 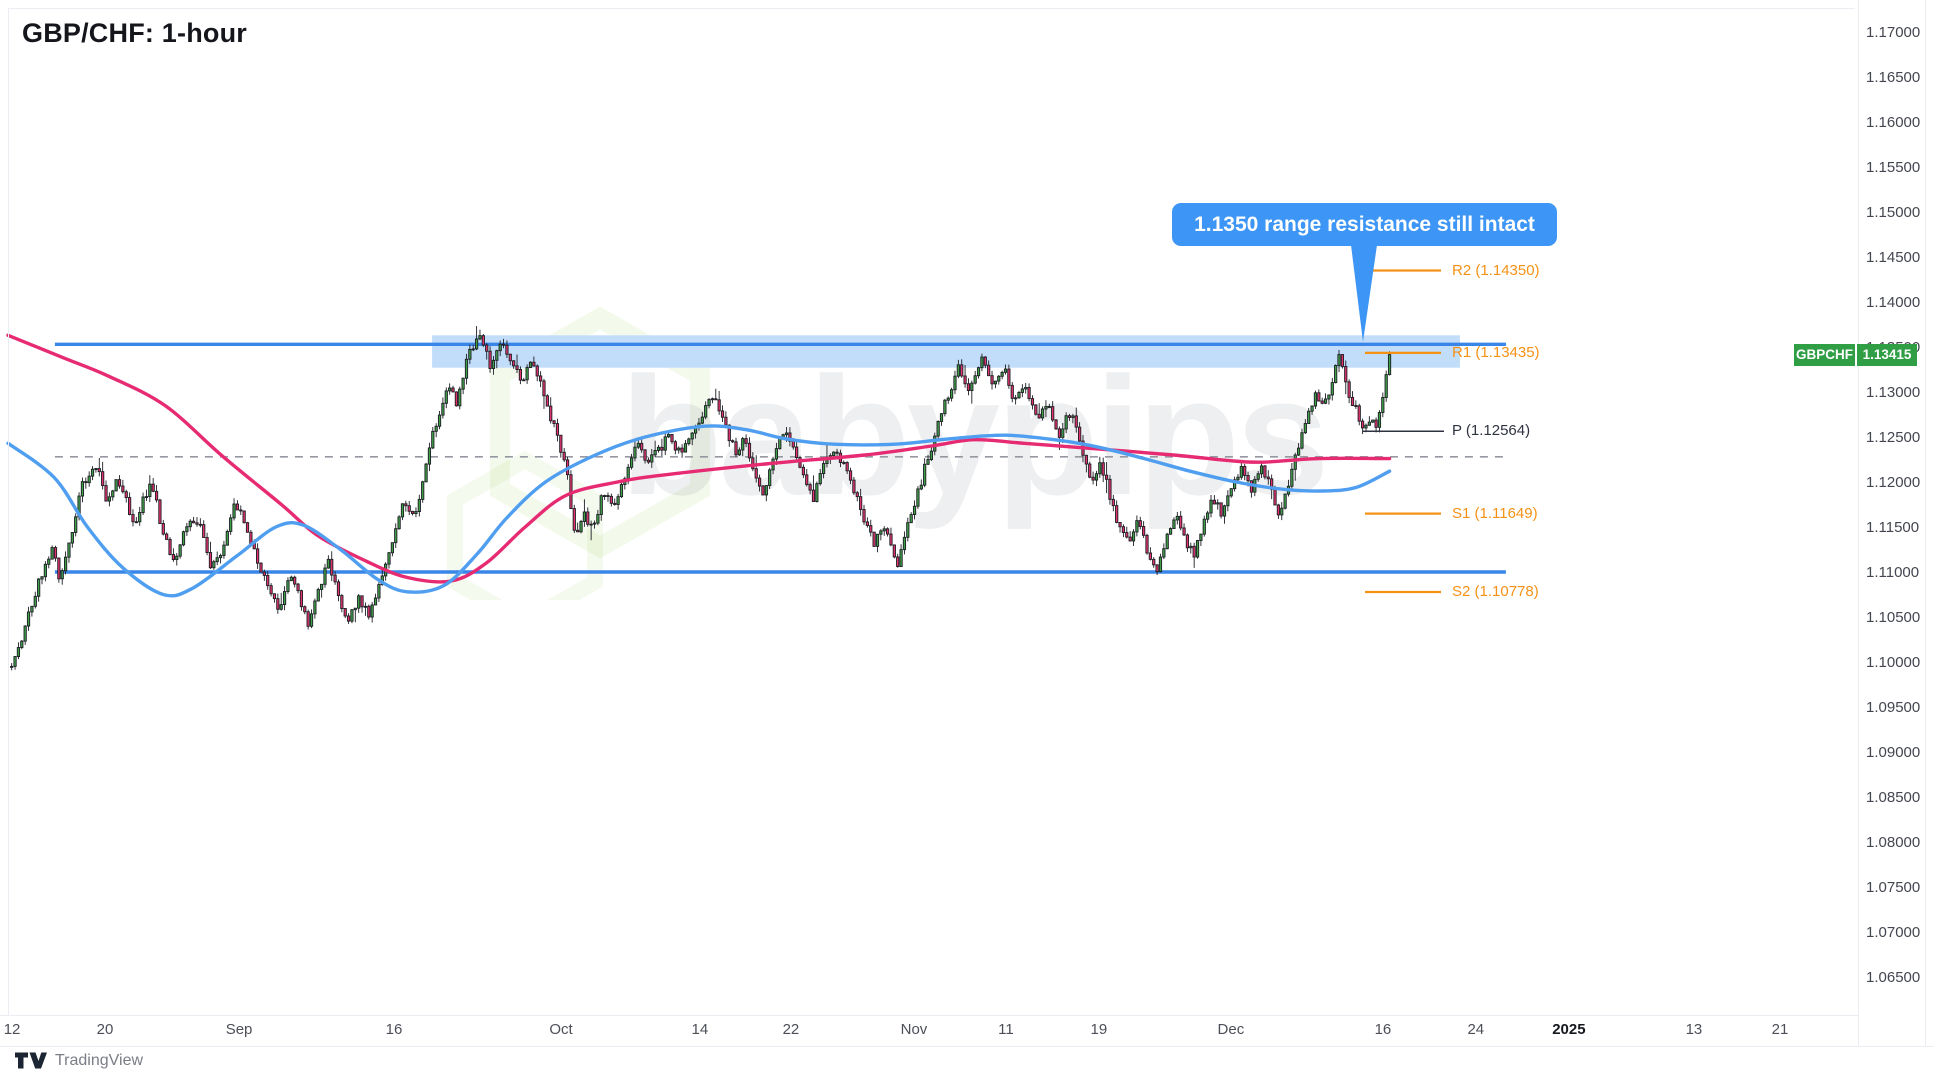 I want to click on pivot-label-s2: S2 (1.10778), so click(x=1495, y=591).